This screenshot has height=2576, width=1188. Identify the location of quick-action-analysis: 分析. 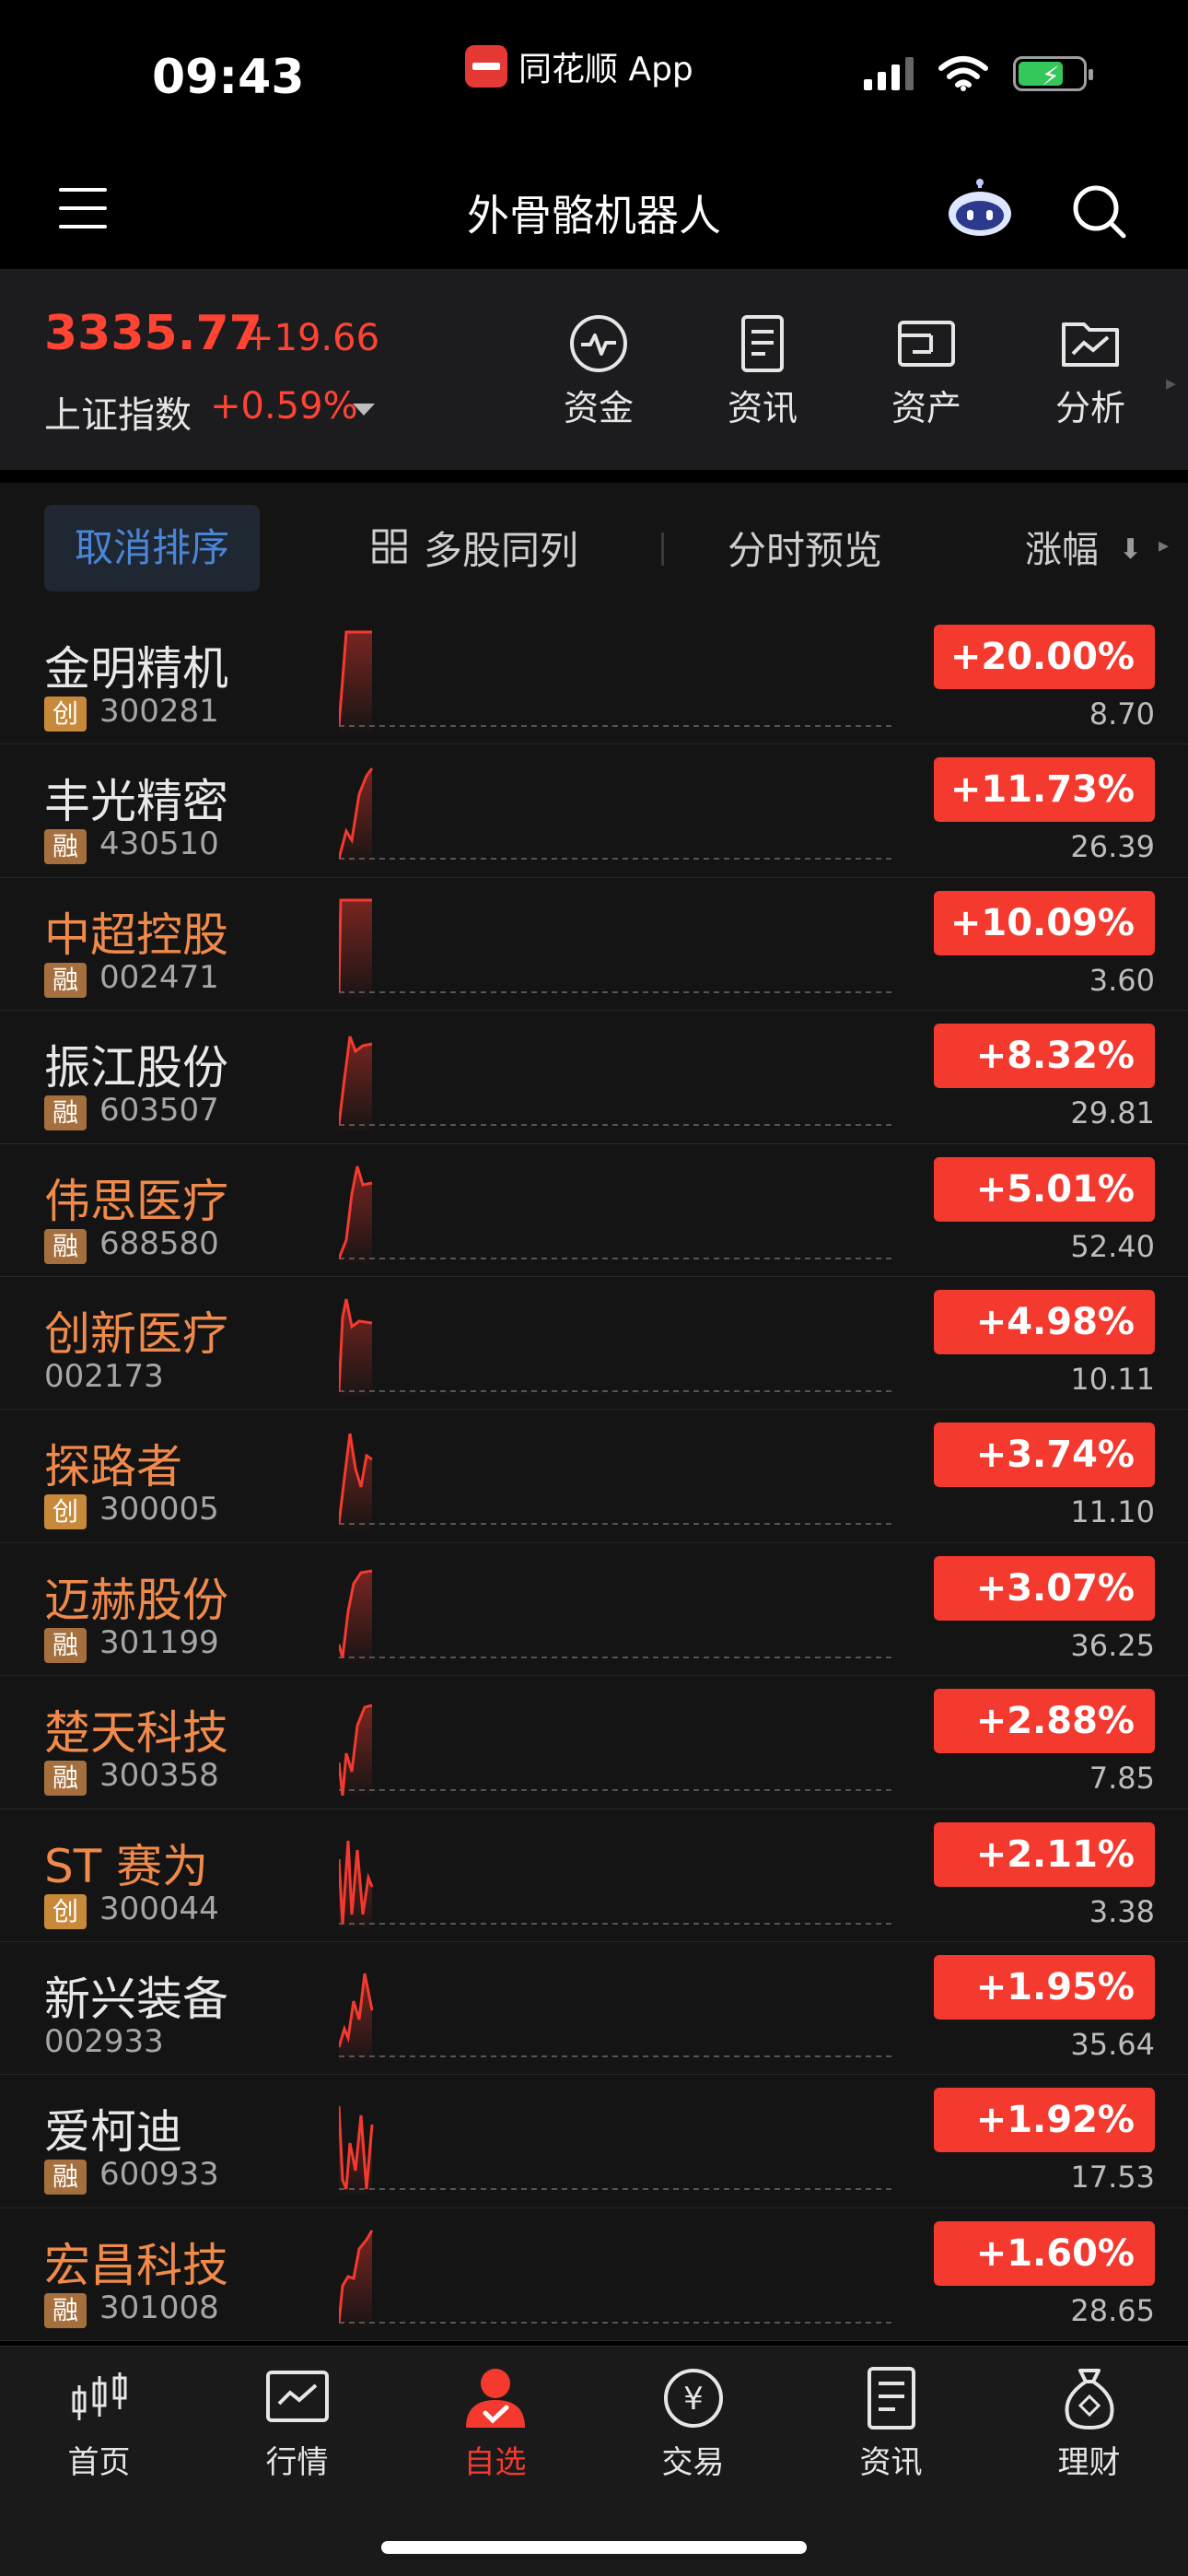
(1091, 370).